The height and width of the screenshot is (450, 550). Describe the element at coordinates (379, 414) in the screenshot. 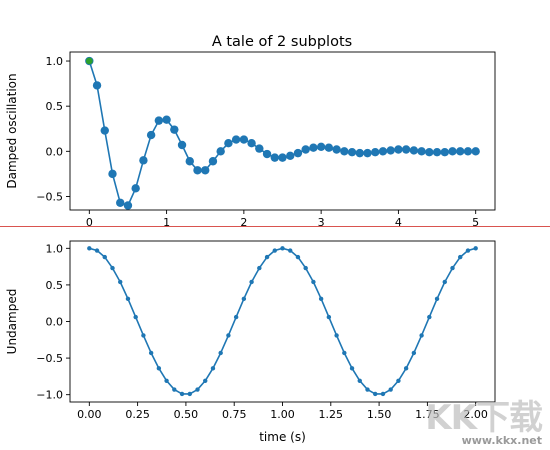

I see `x-tick-label: 1.50` at that location.